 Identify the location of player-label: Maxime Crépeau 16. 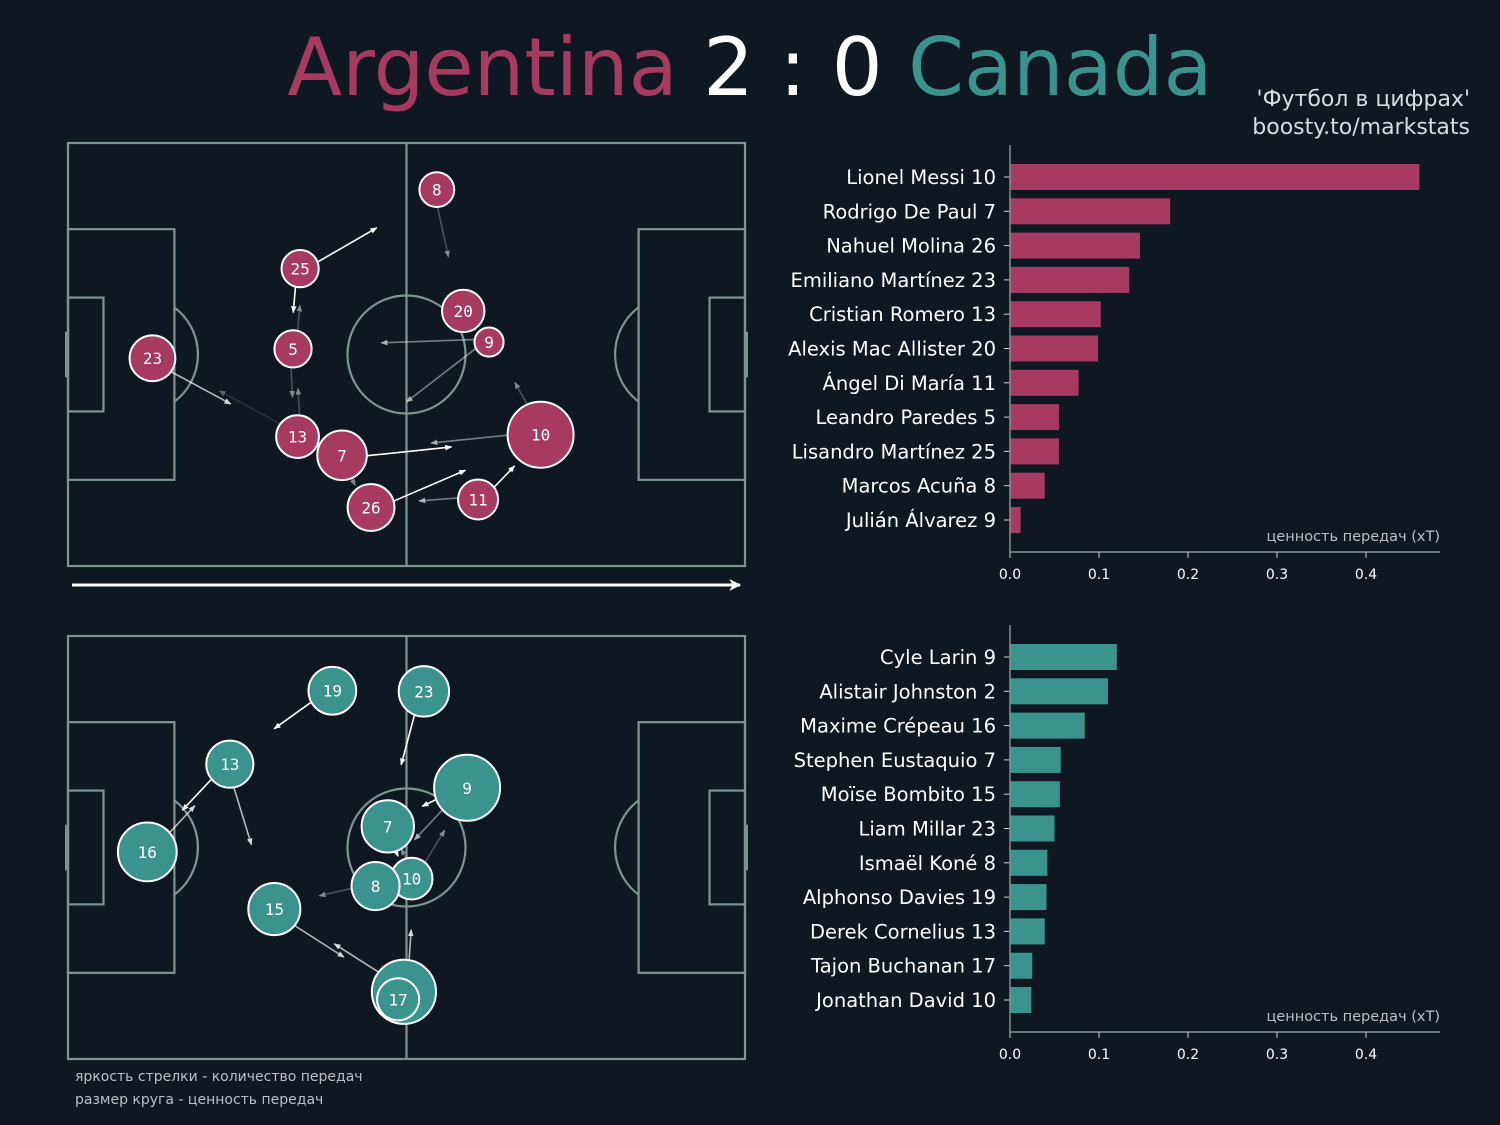
(898, 726).